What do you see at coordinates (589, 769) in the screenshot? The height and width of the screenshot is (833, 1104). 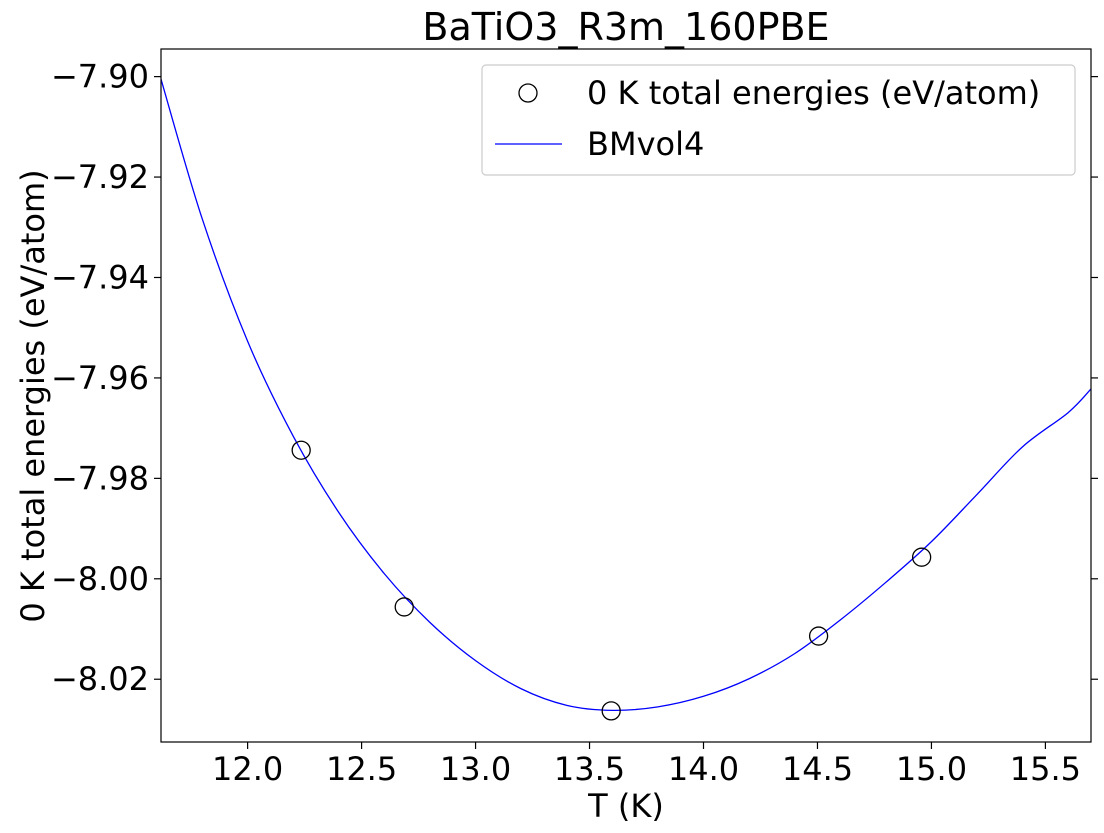 I see `x-tick-label: 13.5` at bounding box center [589, 769].